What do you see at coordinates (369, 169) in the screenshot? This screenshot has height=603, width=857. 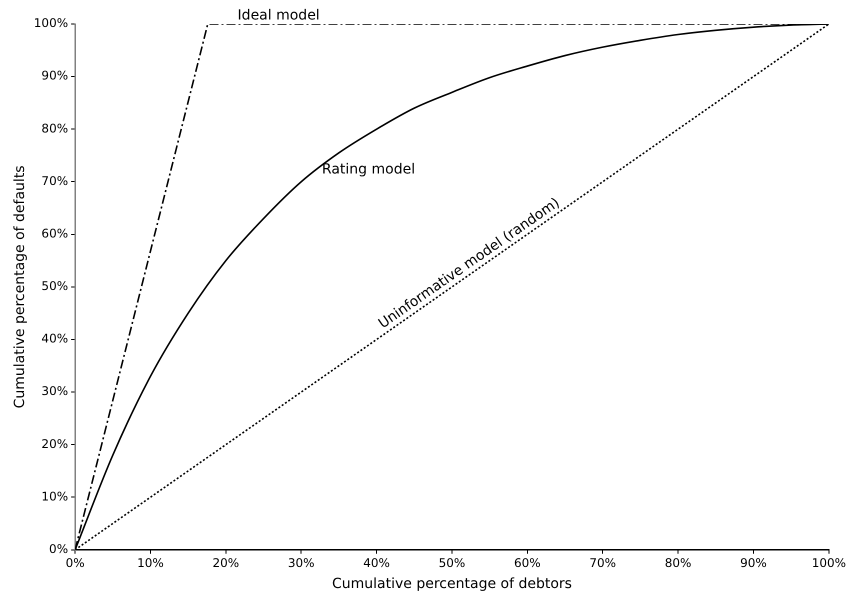 I see `annotation: Rating model` at bounding box center [369, 169].